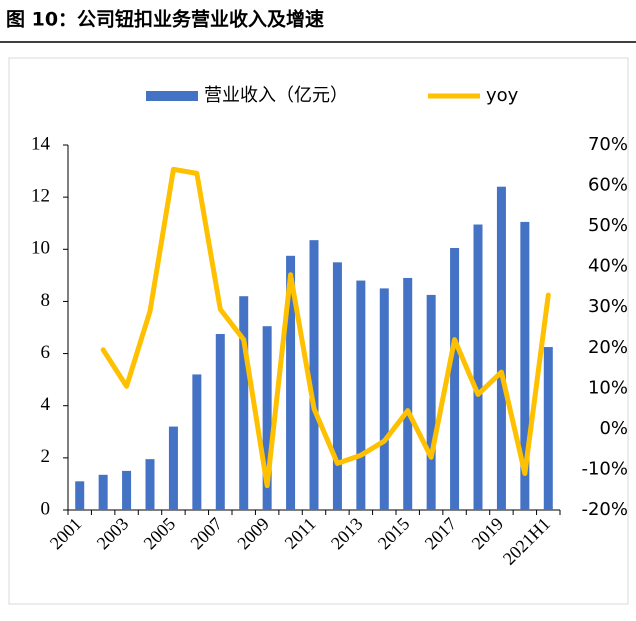 This screenshot has height=621, width=636. Describe the element at coordinates (46, 404) in the screenshot. I see `y-tick-label: 4` at that location.